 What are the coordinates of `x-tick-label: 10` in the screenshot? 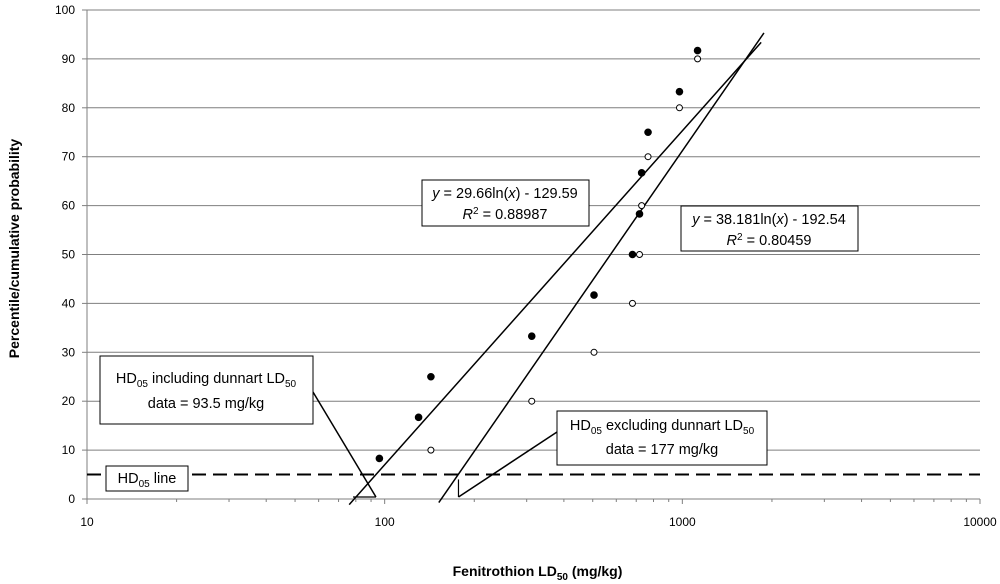 It's located at (87, 522).